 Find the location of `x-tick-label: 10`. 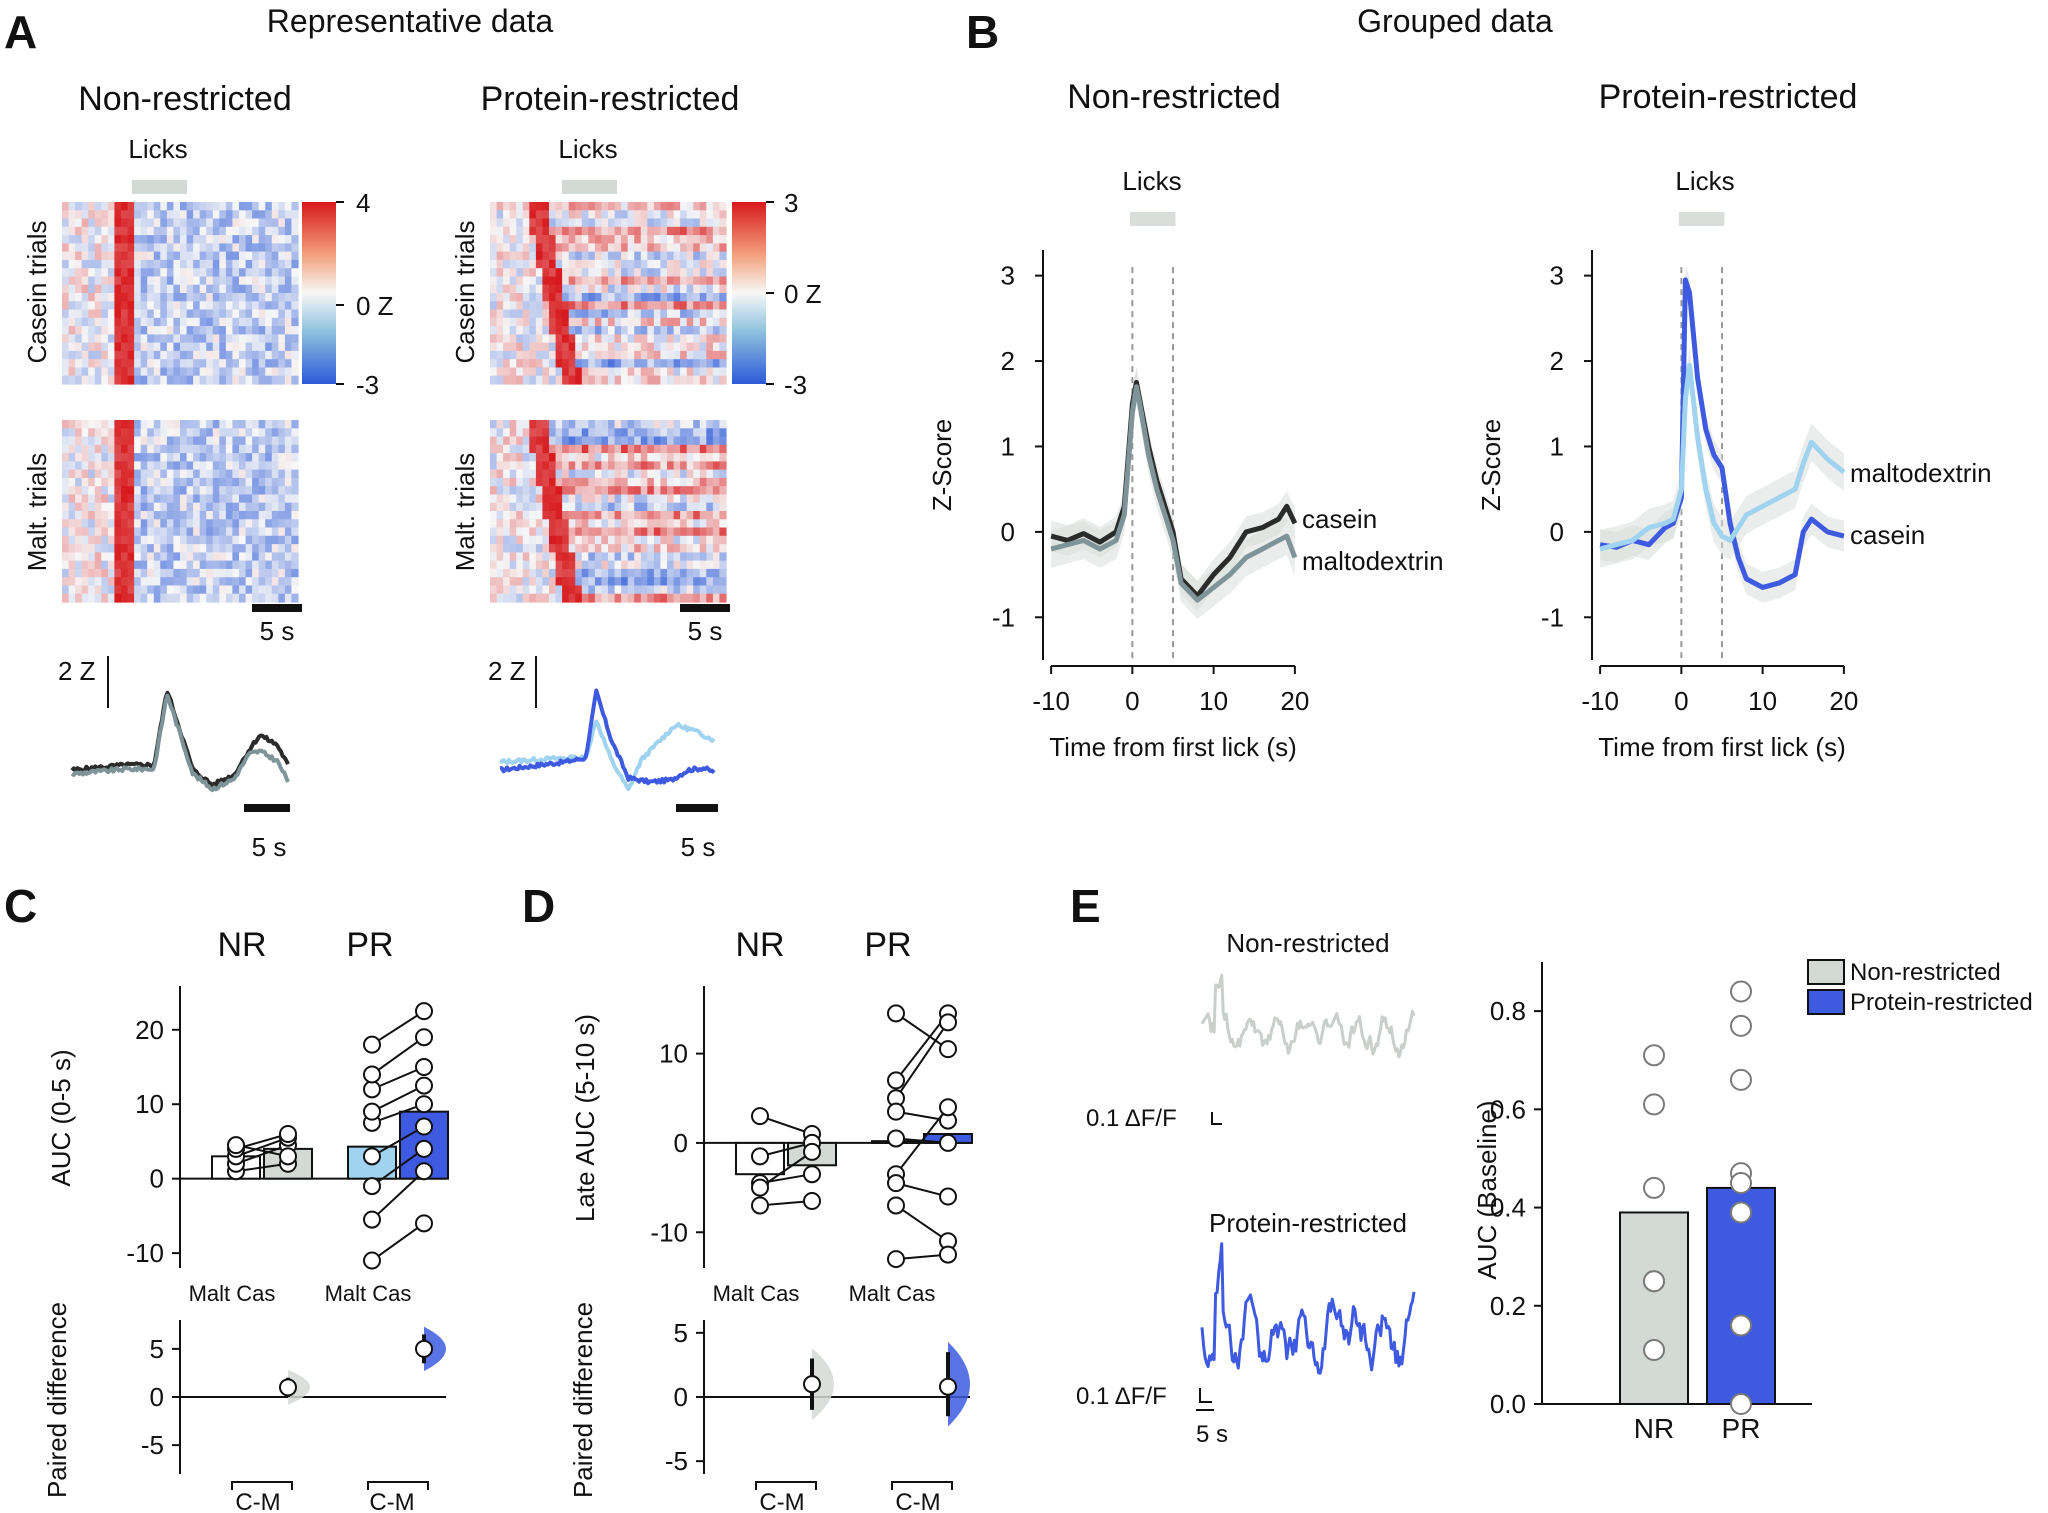

x-tick-label: 10 is located at coordinates (1762, 701).